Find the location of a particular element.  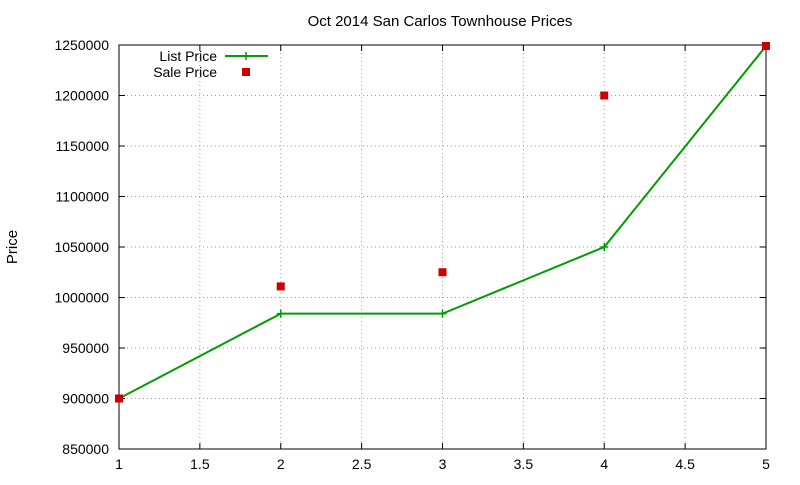

x-tick-label: 4.5 is located at coordinates (685, 464).